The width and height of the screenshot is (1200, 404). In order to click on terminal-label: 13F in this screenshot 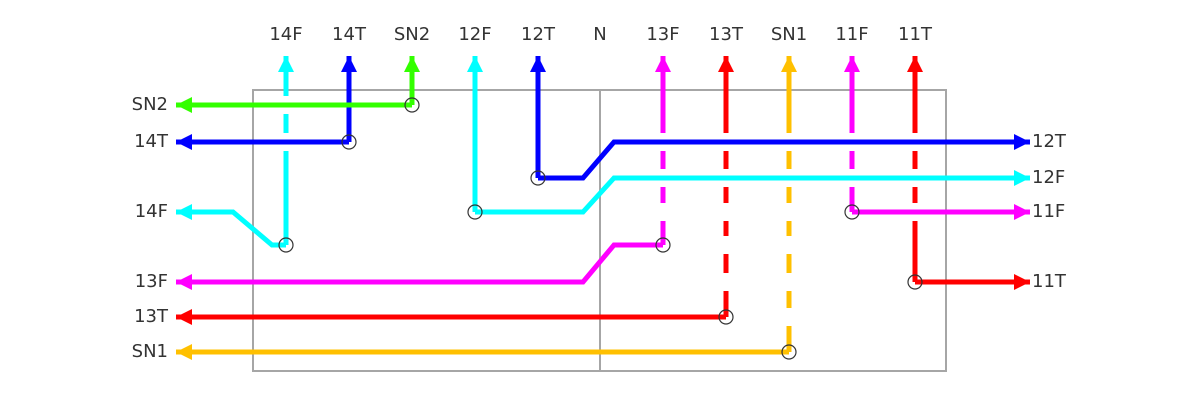, I will do `click(662, 34)`.